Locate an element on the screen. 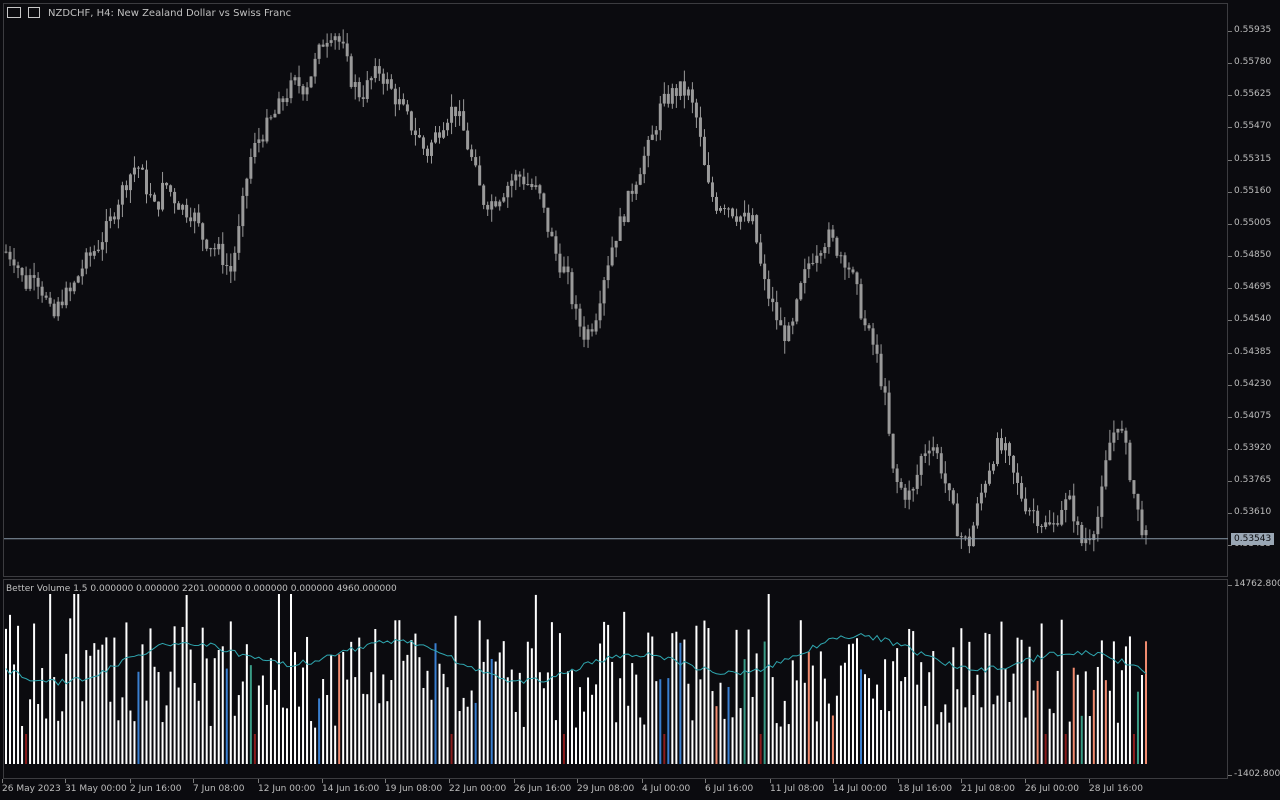 Image resolution: width=1280 pixels, height=800 pixels. time-tick: 7 Jun 08:00 is located at coordinates (219, 786).